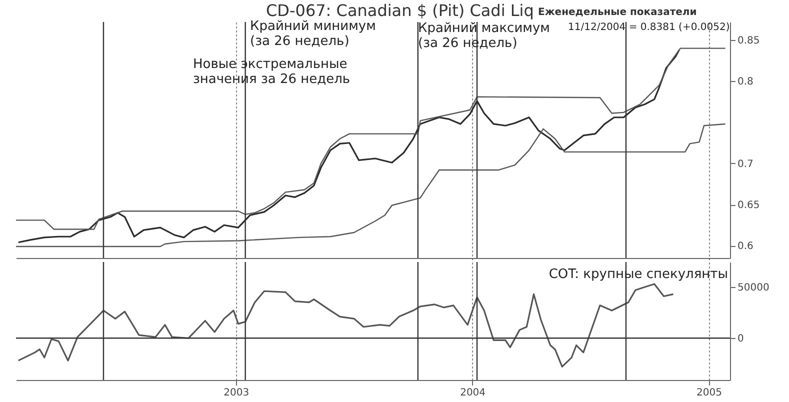 The height and width of the screenshot is (402, 789). Describe the element at coordinates (749, 206) in the screenshot. I see `y-tick-label: 0.65` at that location.